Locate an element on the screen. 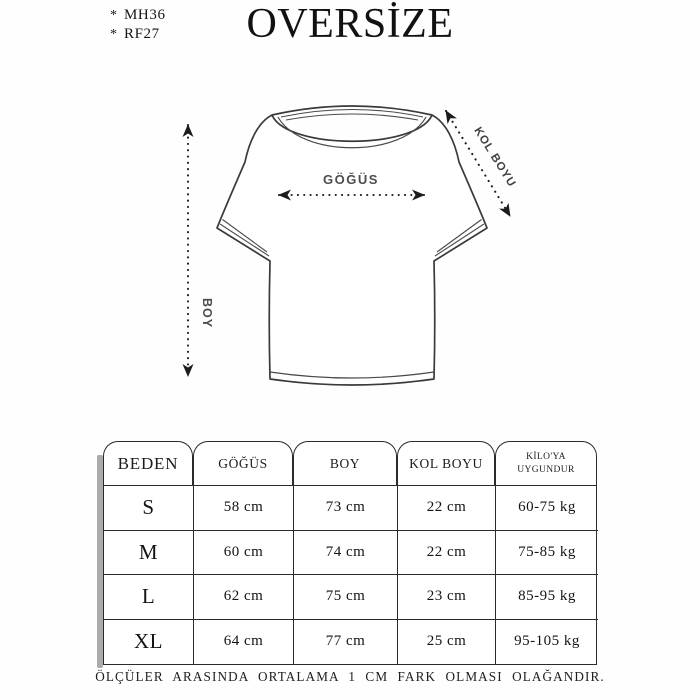 The width and height of the screenshot is (700, 700). table-cell-weight: 60-75 kg is located at coordinates (547, 508).